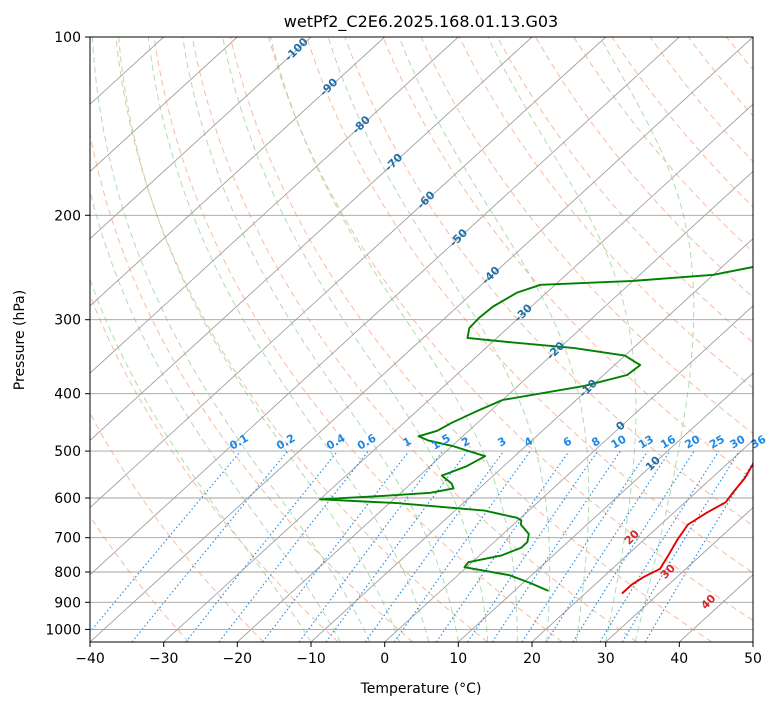 The image size is (775, 708). Describe the element at coordinates (311, 659) in the screenshot. I see `x-tick-label: −10` at that location.